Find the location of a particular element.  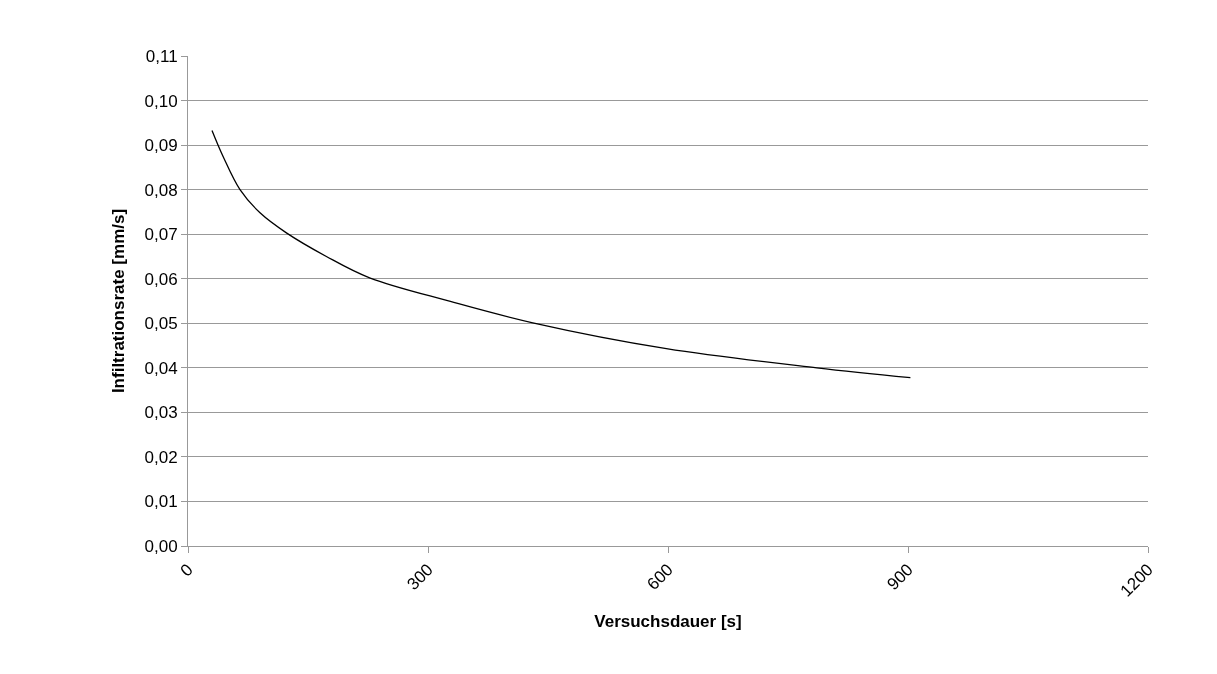

y-tick-label: 0,01 is located at coordinates (161, 502).